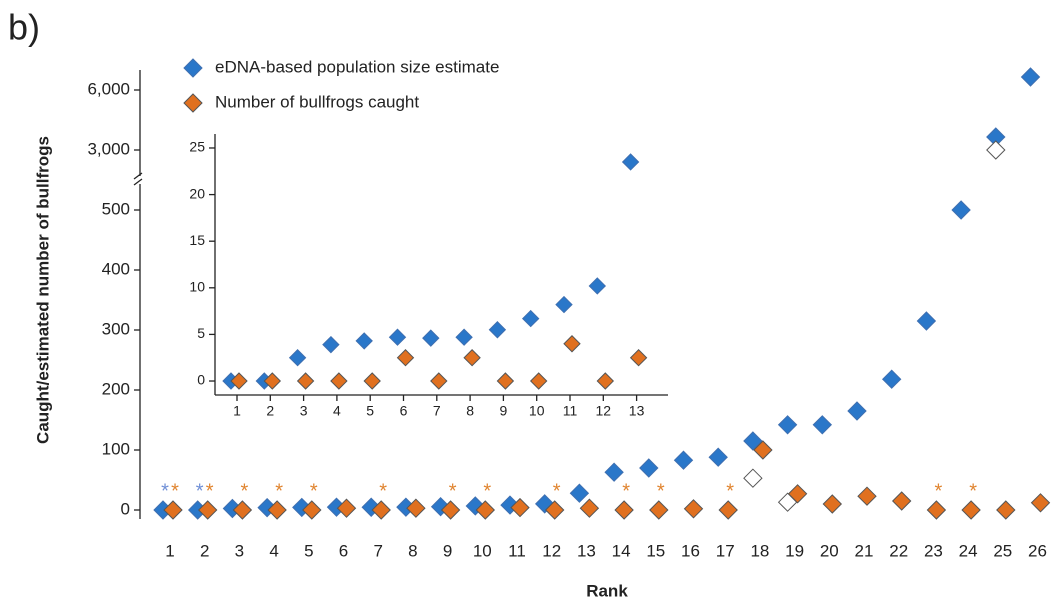 This screenshot has width=1061, height=611. What do you see at coordinates (42, 290) in the screenshot?
I see `y-axis-label: Caught/estimated number of bullfrogs` at bounding box center [42, 290].